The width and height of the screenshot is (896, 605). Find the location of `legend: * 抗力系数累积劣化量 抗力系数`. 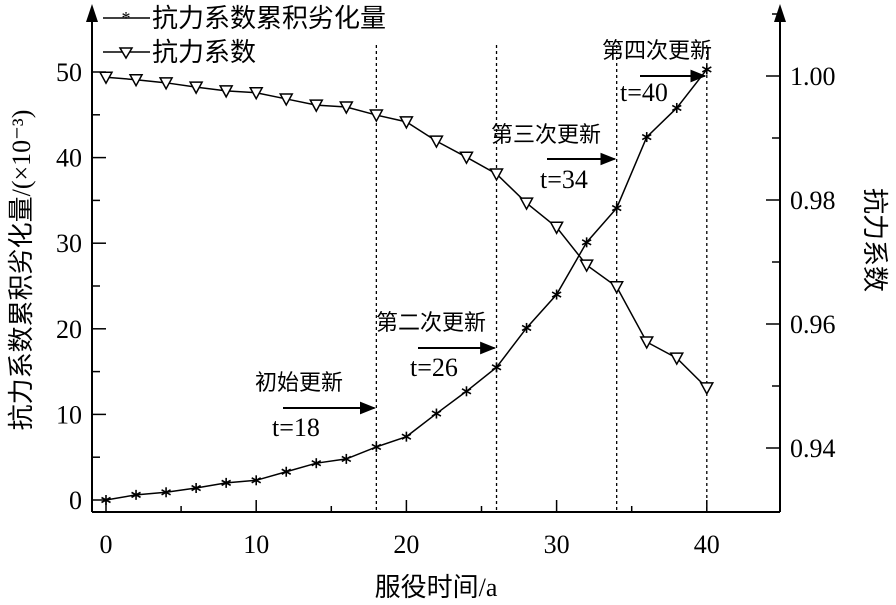

legend: * 抗力系数累积劣化量 抗力系数 is located at coordinates (244, 35).